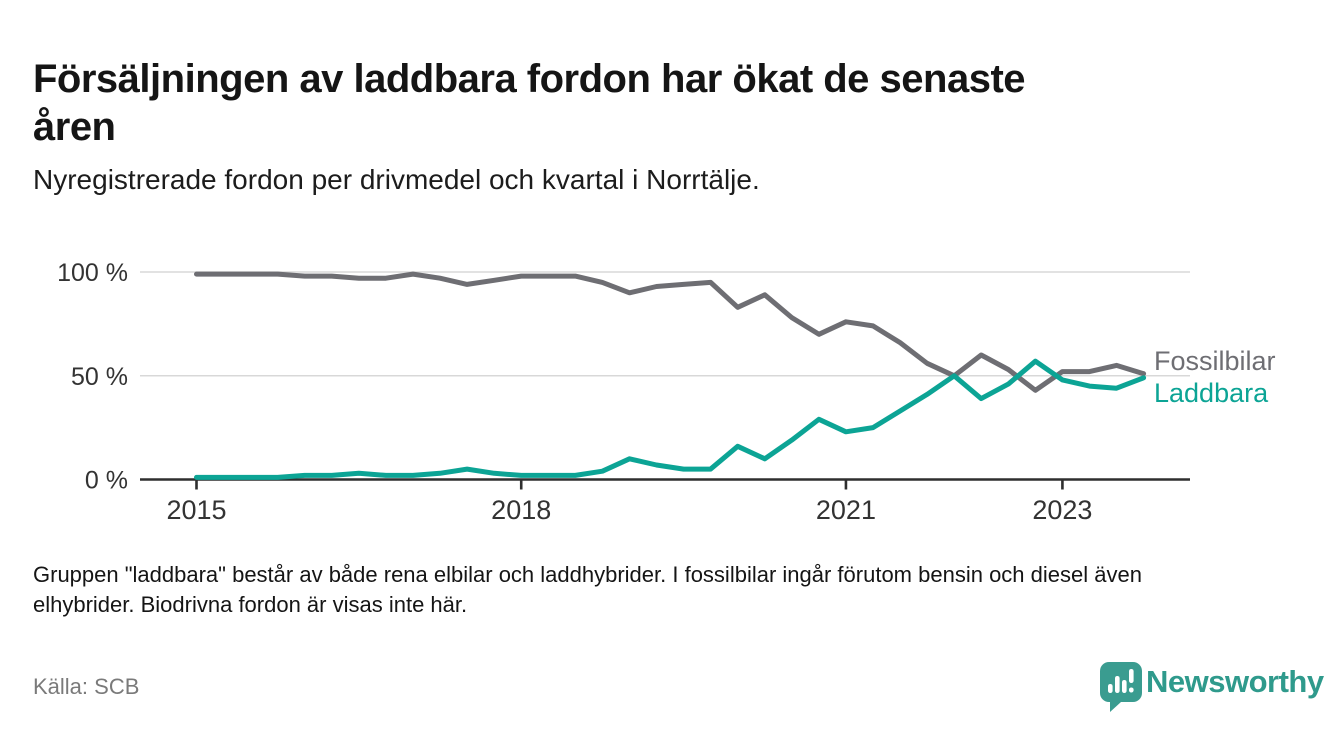 The height and width of the screenshot is (733, 1340). What do you see at coordinates (99, 377) in the screenshot?
I see `y-tick-label: 50 %` at bounding box center [99, 377].